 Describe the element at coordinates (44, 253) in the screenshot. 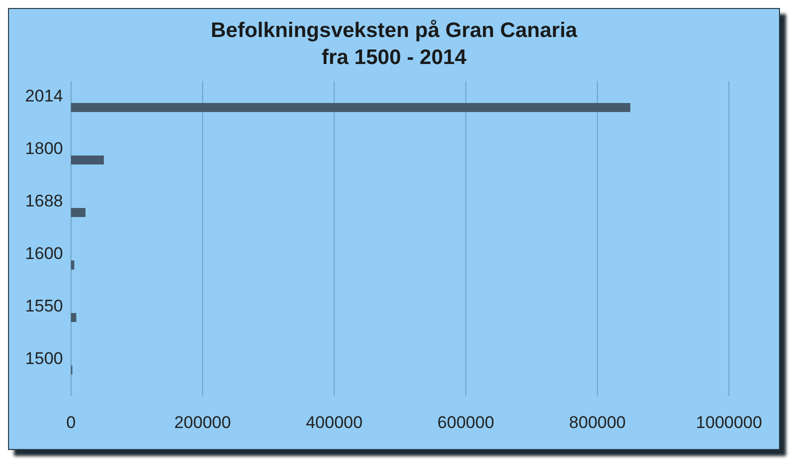

I see `y-tick-label: 1600` at that location.